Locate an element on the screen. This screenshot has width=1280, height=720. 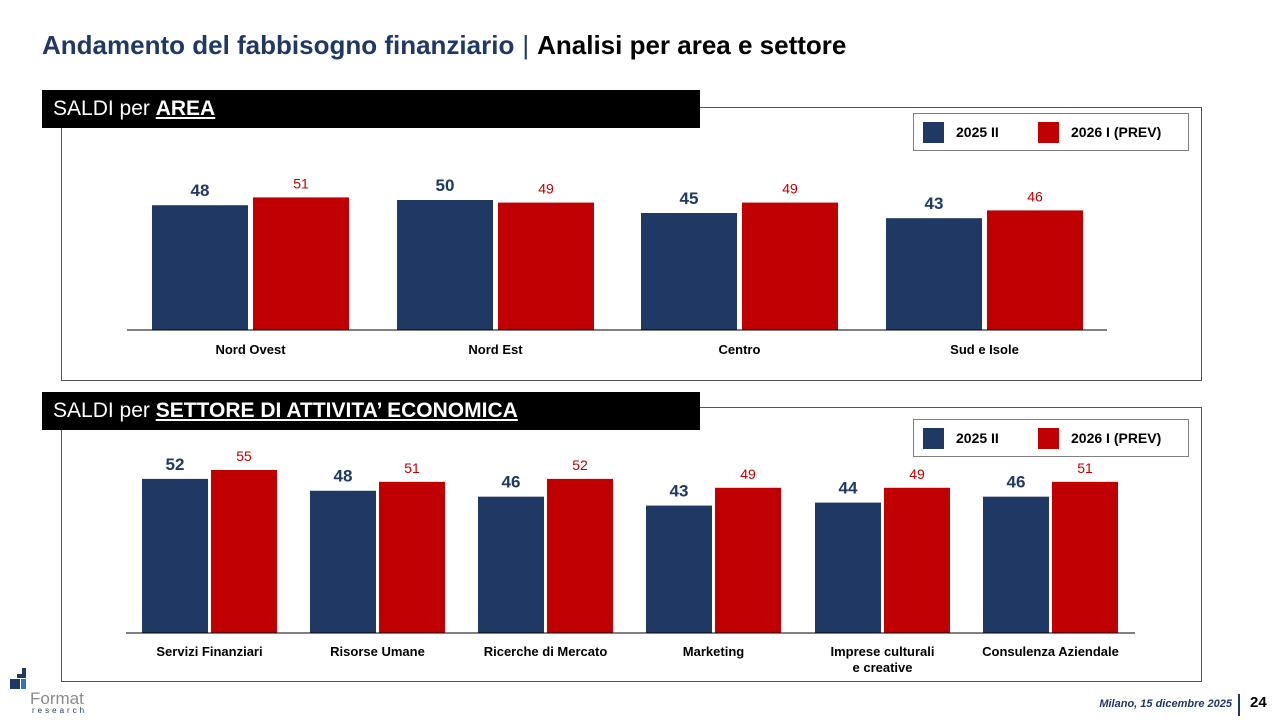
logo-mark-icon is located at coordinates (18, 678).